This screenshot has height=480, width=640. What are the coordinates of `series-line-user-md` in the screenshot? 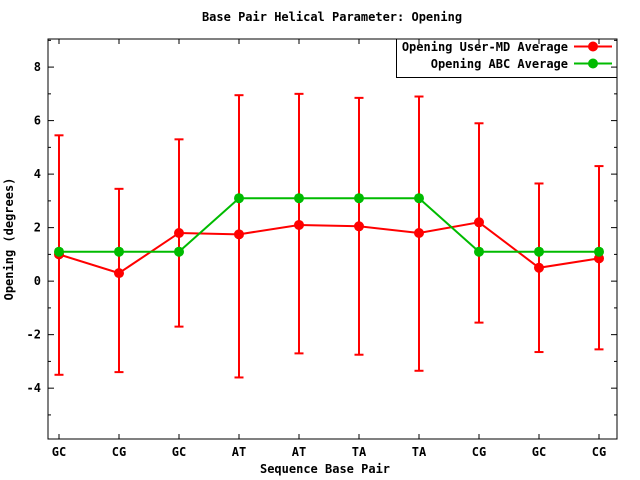 It's located at (329, 248).